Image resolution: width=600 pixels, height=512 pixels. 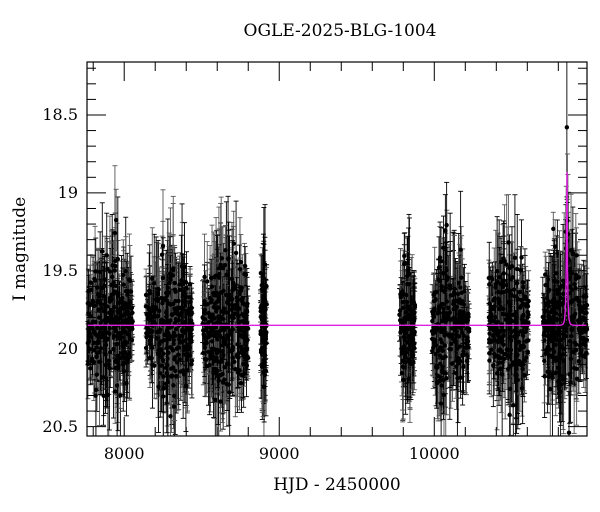 I want to click on x-tick-label: 9000, so click(x=279, y=453).